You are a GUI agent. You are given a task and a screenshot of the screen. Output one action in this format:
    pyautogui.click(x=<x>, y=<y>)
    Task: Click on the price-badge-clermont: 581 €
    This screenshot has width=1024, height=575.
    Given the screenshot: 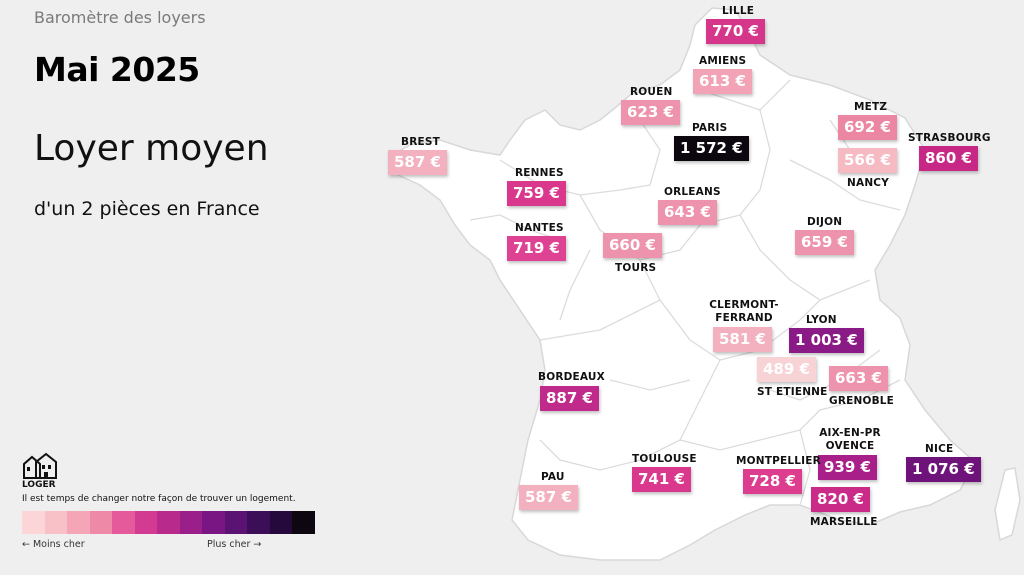 What is the action you would take?
    pyautogui.click(x=742, y=339)
    